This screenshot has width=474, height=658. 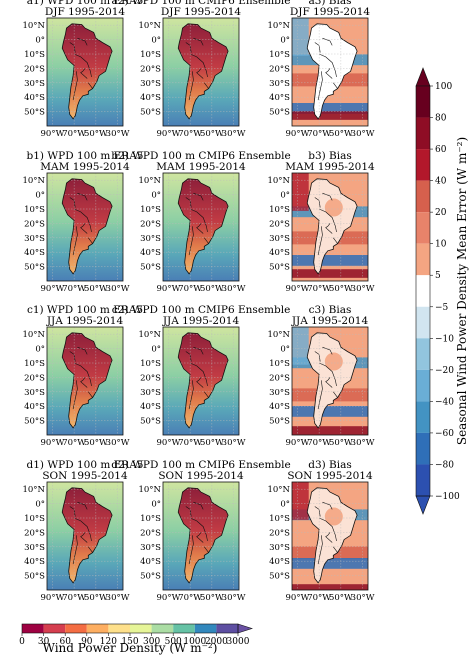 What do you see at coordinates (130, 648) in the screenshot?
I see `wpd-colorbar-label: Wind Power Density (W m⁻²)` at bounding box center [130, 648].